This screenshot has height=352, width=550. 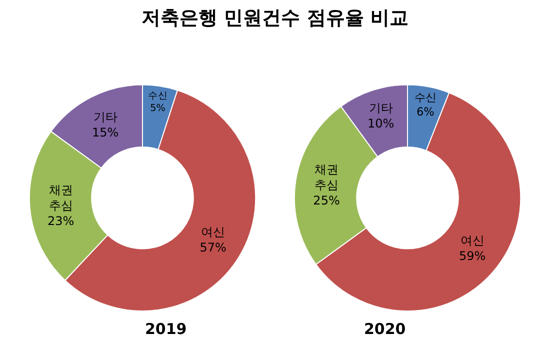 I want to click on chart-title: 저축은행 민원건수 점유율 비교, so click(x=275, y=17).